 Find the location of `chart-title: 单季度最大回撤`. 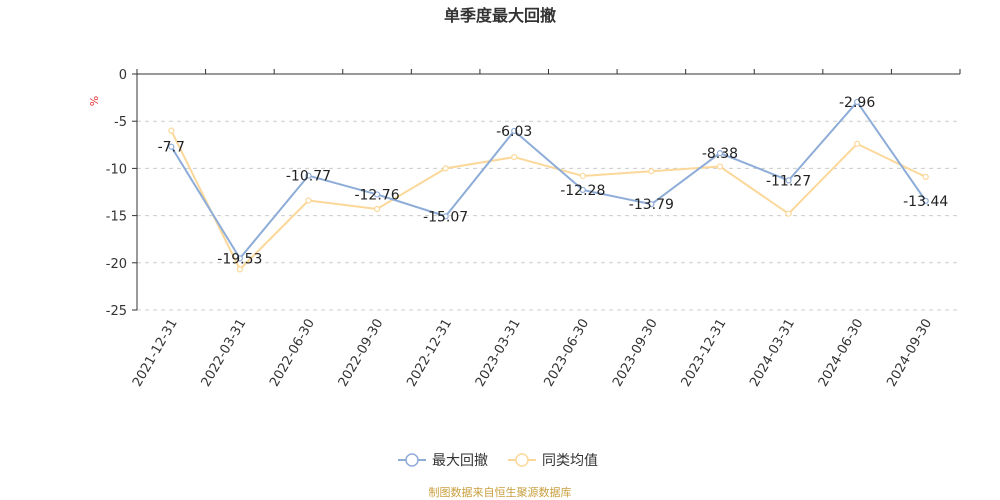

chart-title: 单季度最大回撤 is located at coordinates (500, 15).